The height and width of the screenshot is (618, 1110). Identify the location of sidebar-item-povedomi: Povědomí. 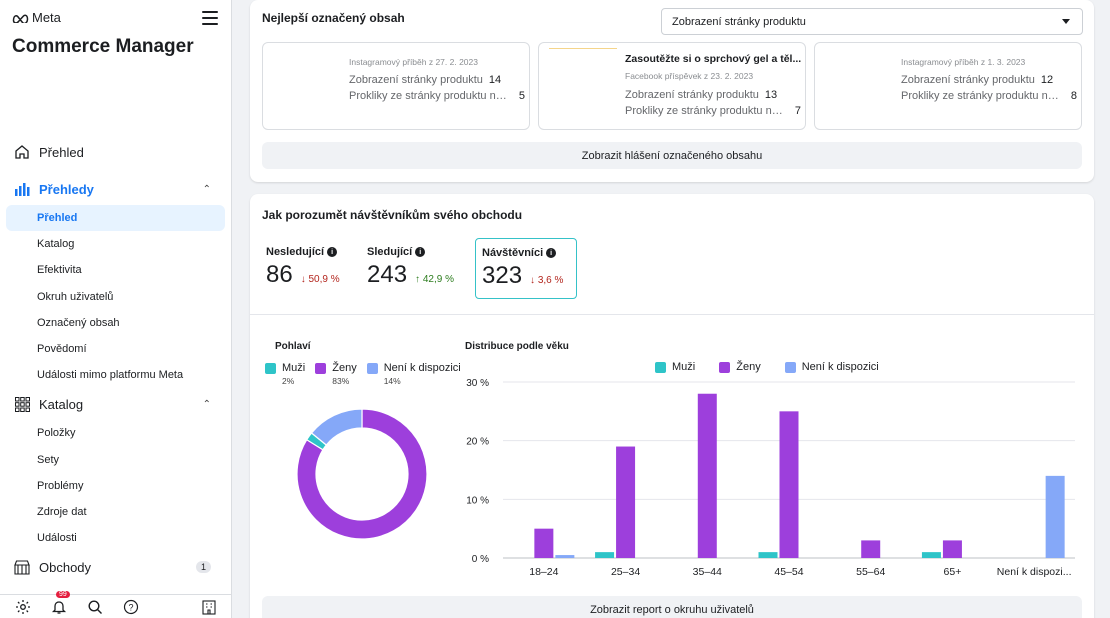
(62, 349).